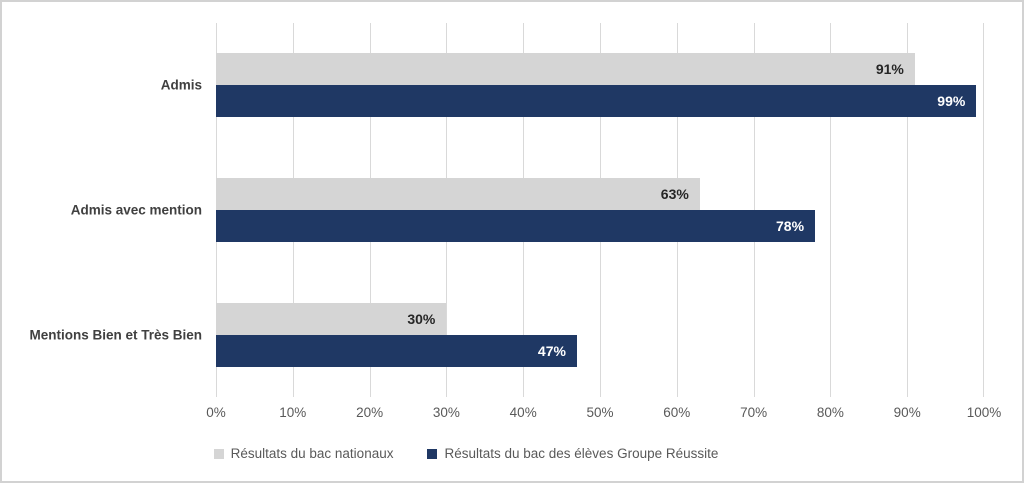 Image resolution: width=1024 pixels, height=483 pixels. What do you see at coordinates (830, 412) in the screenshot?
I see `x-tick: 80%` at bounding box center [830, 412].